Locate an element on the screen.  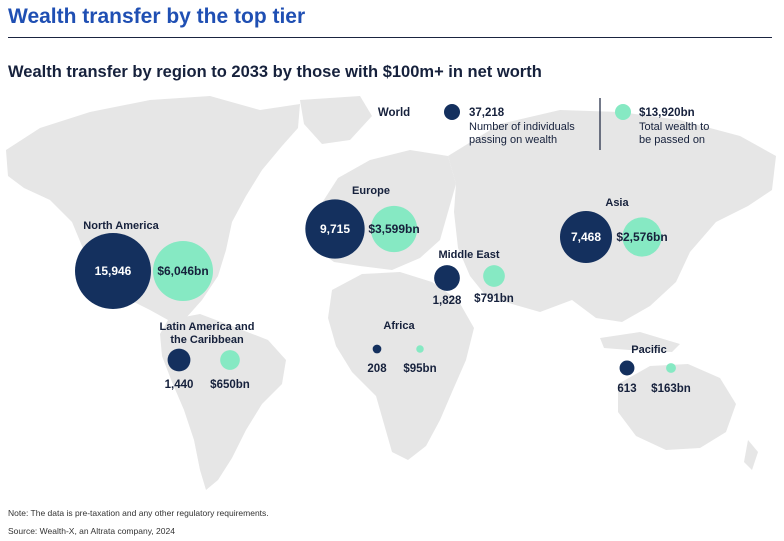
legend-world-individuals-value: 37,218 is located at coordinates (487, 113).